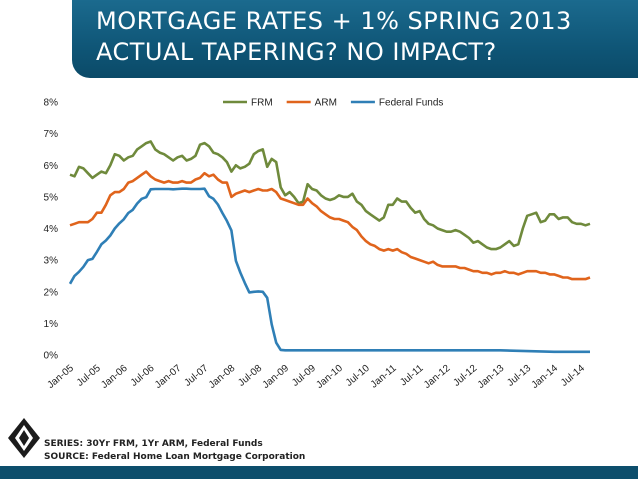 The height and width of the screenshot is (479, 638). What do you see at coordinates (51, 197) in the screenshot?
I see `y-tick-label: 5%` at bounding box center [51, 197].